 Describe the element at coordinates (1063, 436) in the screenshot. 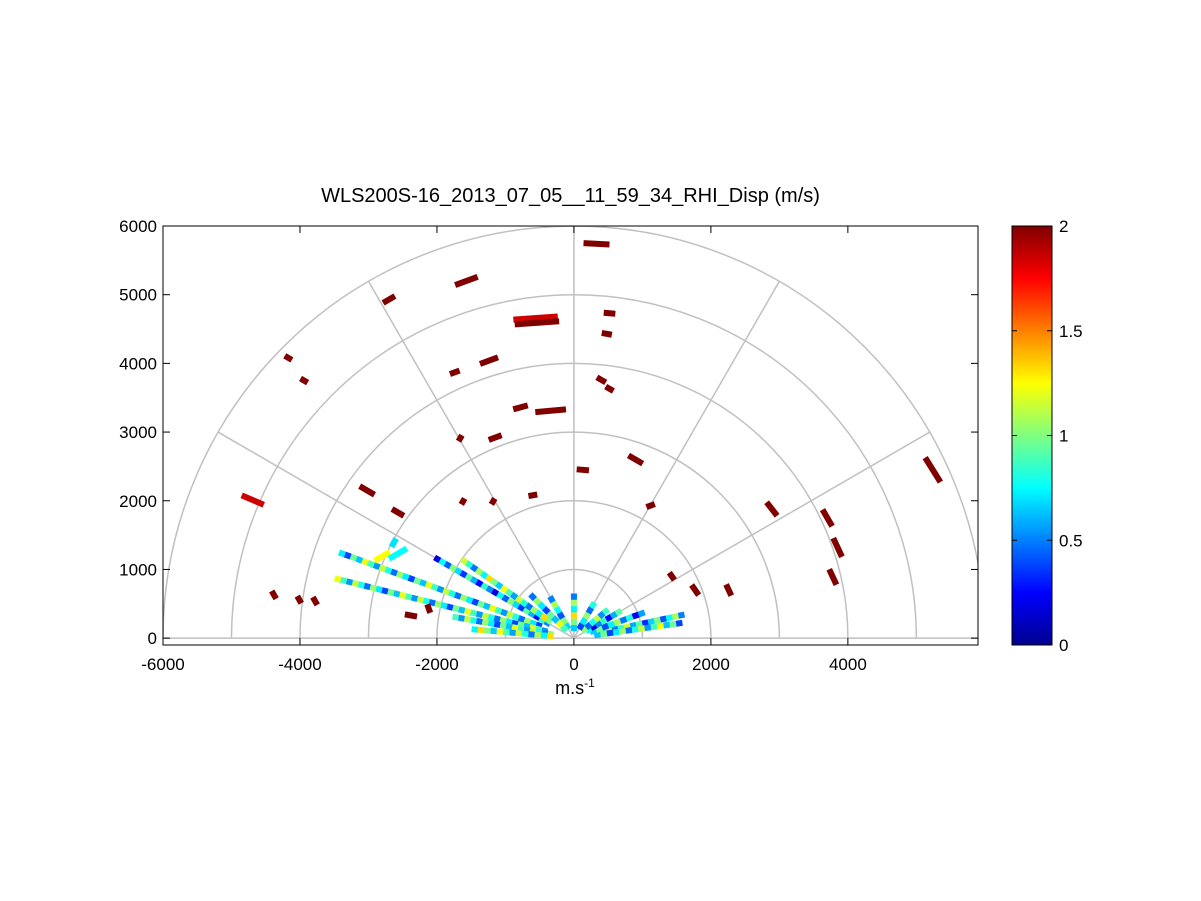

I see `colorbar-tick-label: 1` at that location.